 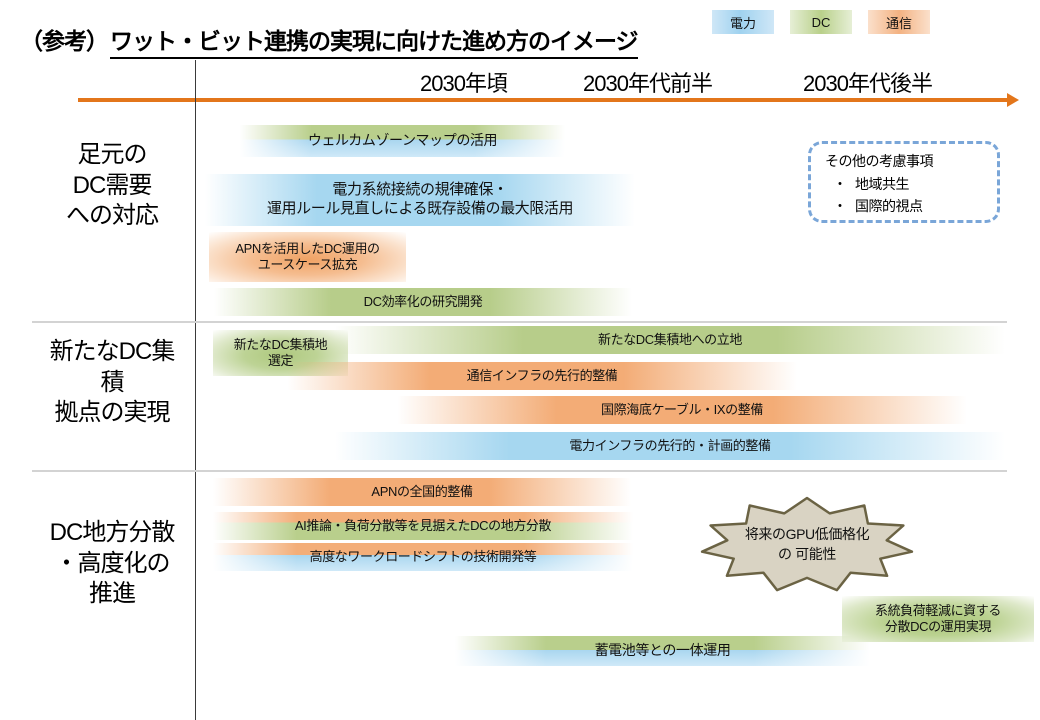 I want to click on note-item-0: ・地域共生, so click(x=910, y=184).